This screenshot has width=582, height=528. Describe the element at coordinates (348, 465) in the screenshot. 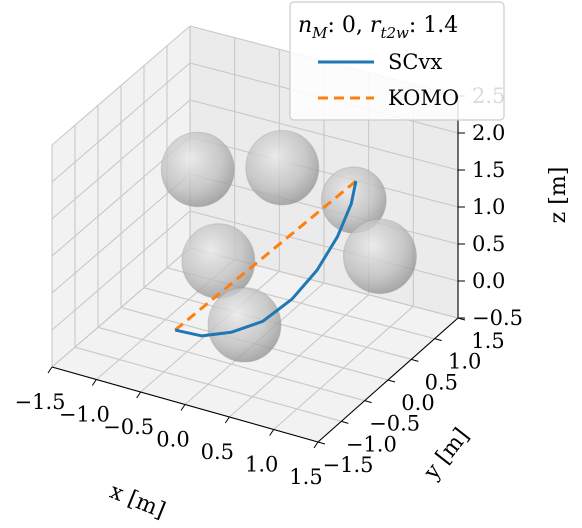

I see `y-tick-label: −1.5` at that location.